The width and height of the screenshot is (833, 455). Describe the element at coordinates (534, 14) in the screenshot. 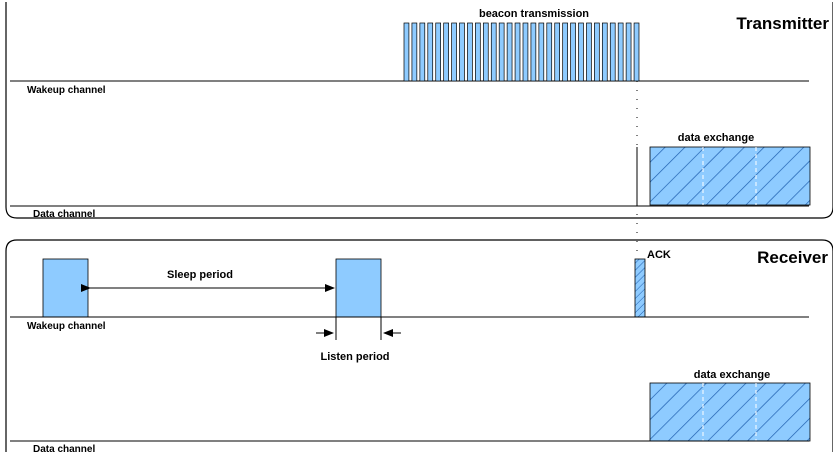

I see `beacon-transmission-label: beacon transmission` at that location.